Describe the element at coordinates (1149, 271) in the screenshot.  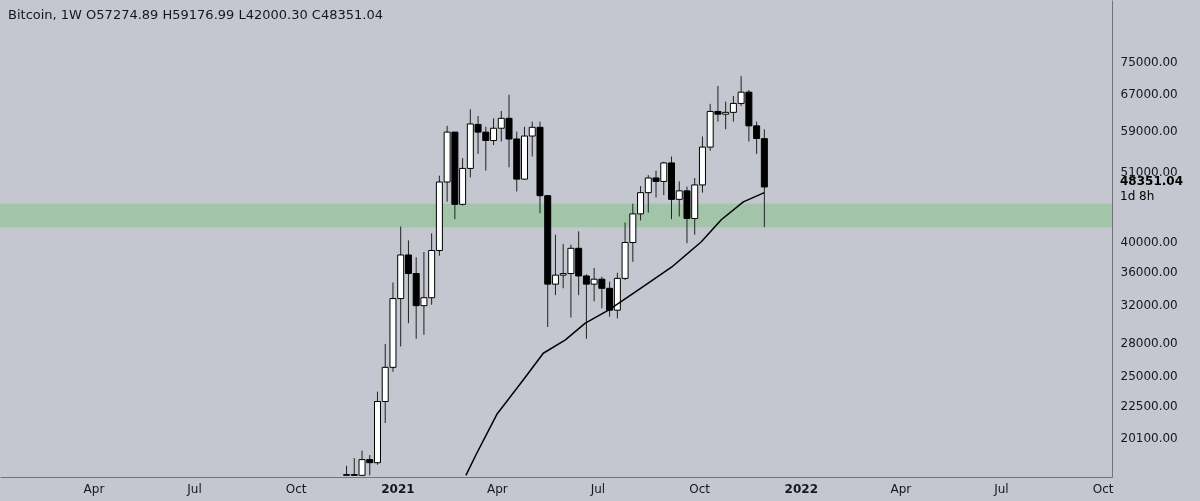
I see `y-tick-label: 36000.00` at that location.